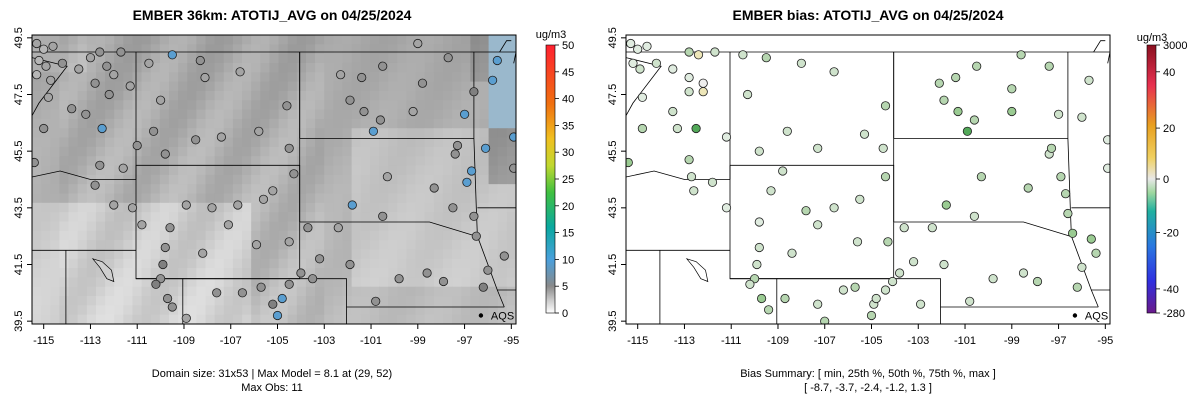 This screenshot has height=409, width=1200. Describe the element at coordinates (1171, 290) in the screenshot. I see `colorbar-tick-label: -40` at that location.